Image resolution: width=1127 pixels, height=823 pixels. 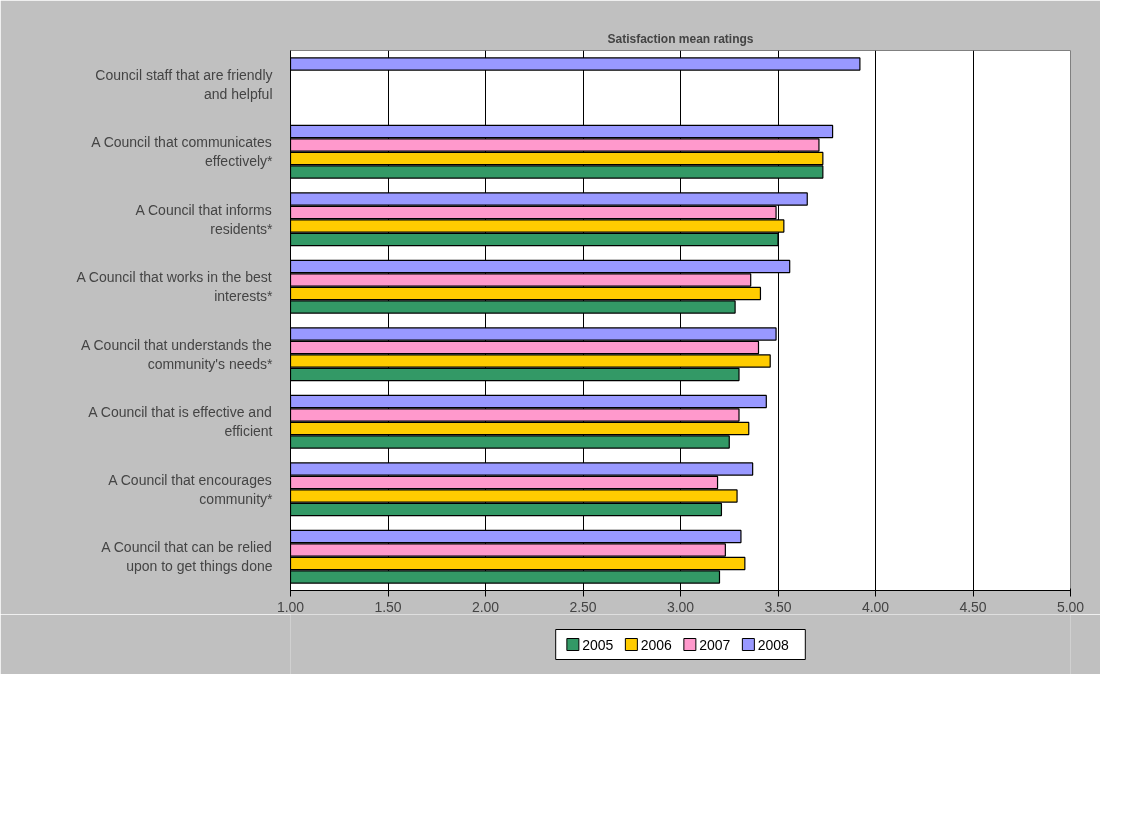 I want to click on legend-label: 2005, so click(x=598, y=644).